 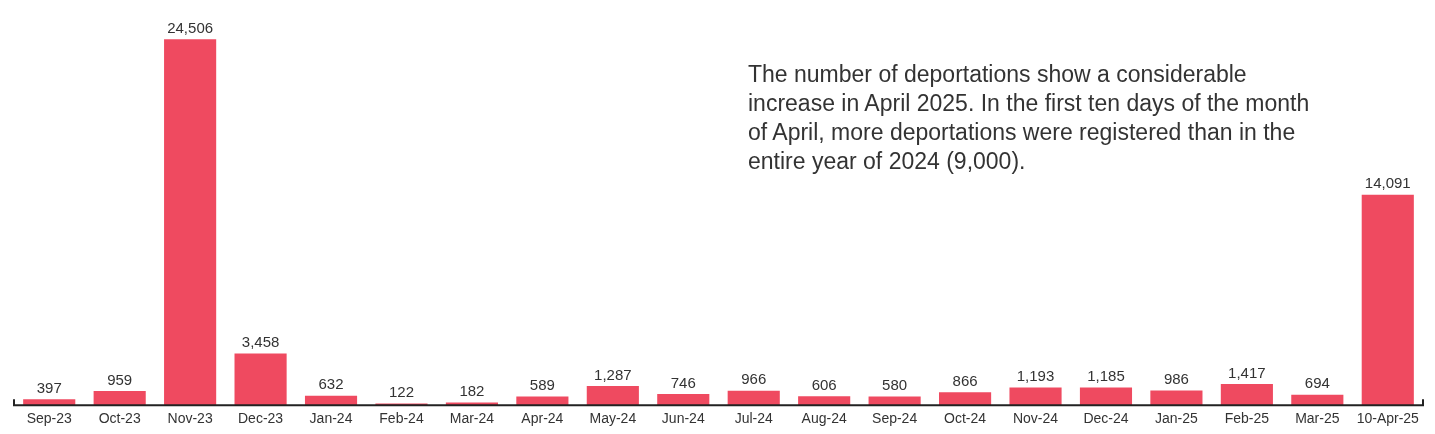 I want to click on data-label: 1,185, so click(x=1106, y=376).